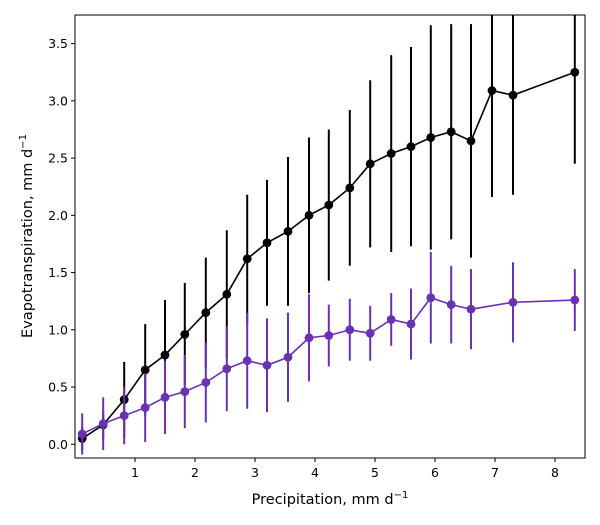 The image size is (600, 525). Describe the element at coordinates (58, 329) in the screenshot. I see `y-tick-label: 1.0` at that location.